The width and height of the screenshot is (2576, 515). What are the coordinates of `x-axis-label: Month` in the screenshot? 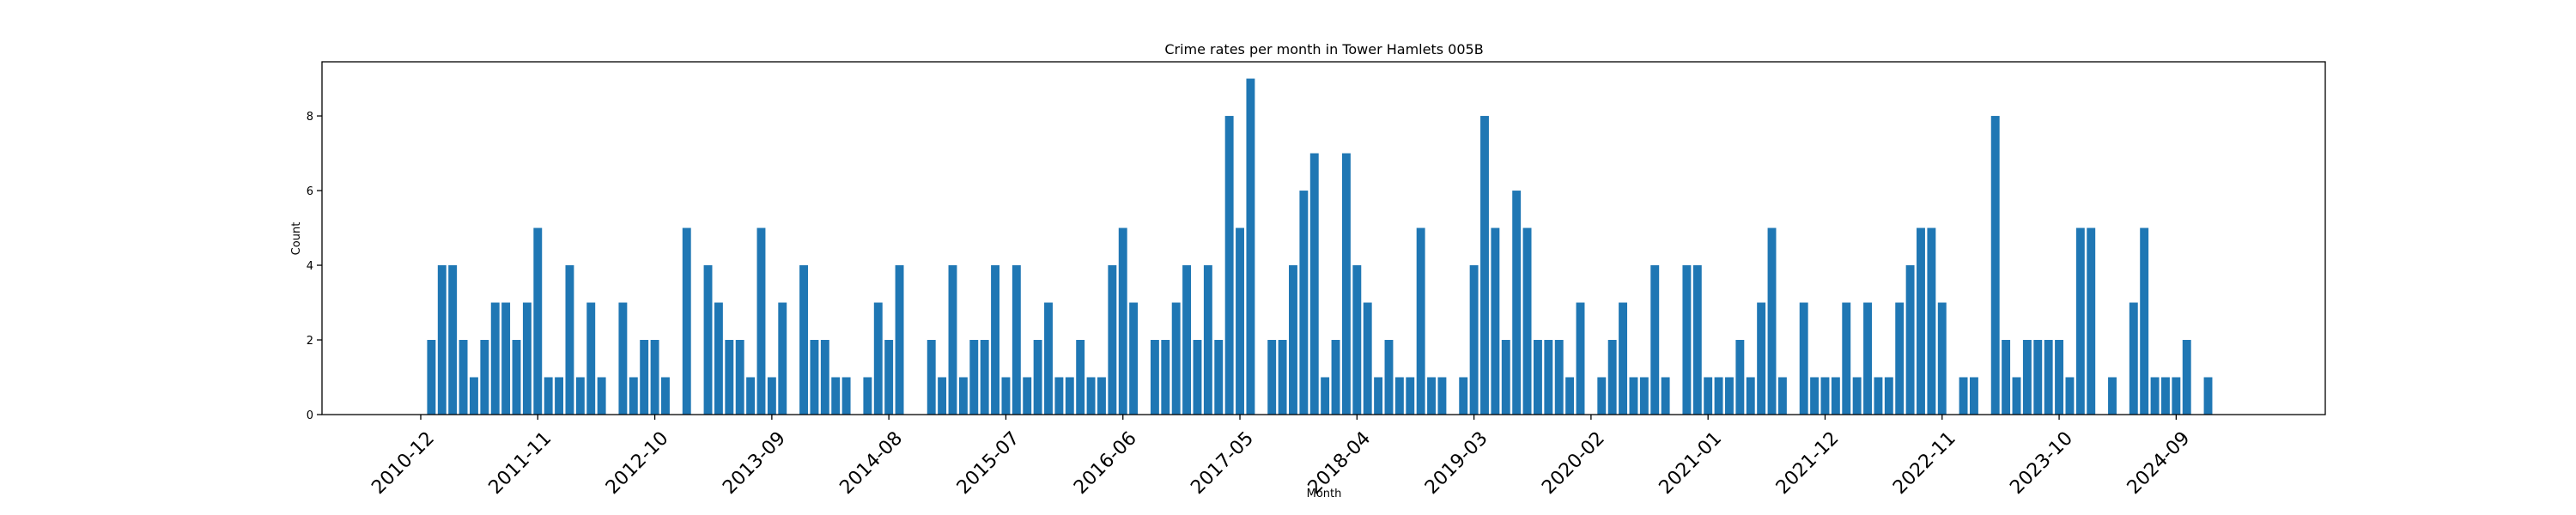 It's located at (1324, 494).